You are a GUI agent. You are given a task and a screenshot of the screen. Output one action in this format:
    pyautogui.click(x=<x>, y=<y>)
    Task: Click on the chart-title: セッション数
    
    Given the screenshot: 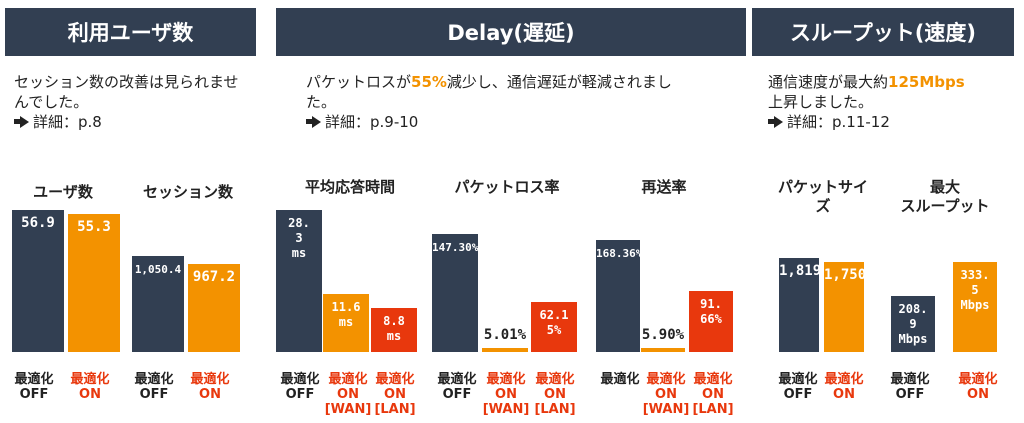 What is the action you would take?
    pyautogui.click(x=187, y=192)
    